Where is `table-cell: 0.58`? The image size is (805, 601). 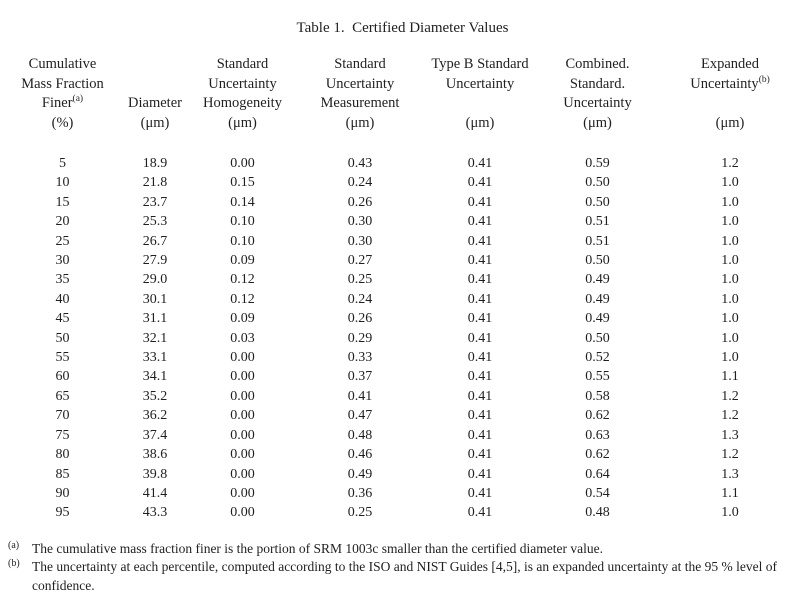
table-cell: 0.58 is located at coordinates (597, 396).